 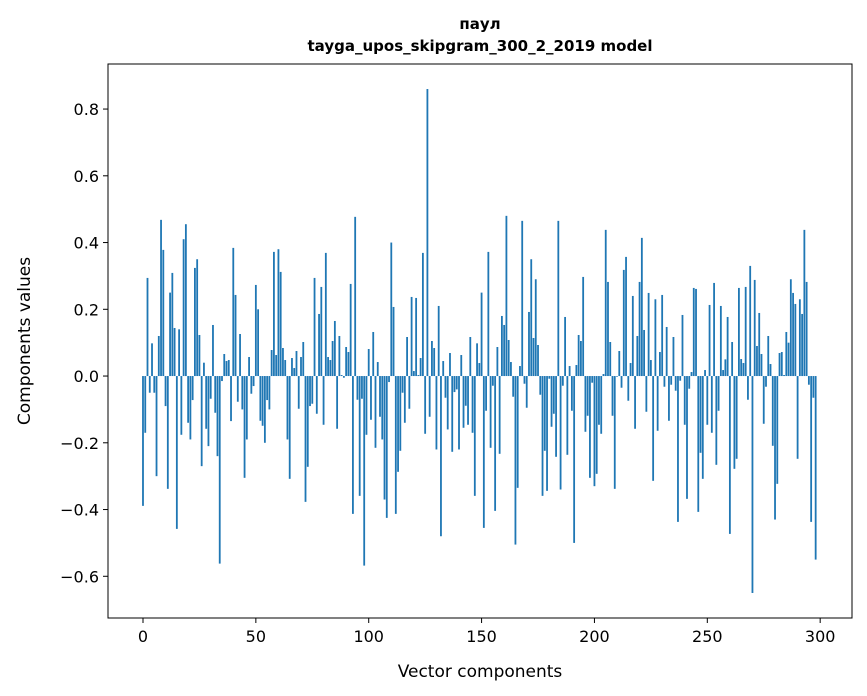 What do you see at coordinates (256, 636) in the screenshot?
I see `x-tick-label: 50` at bounding box center [256, 636].